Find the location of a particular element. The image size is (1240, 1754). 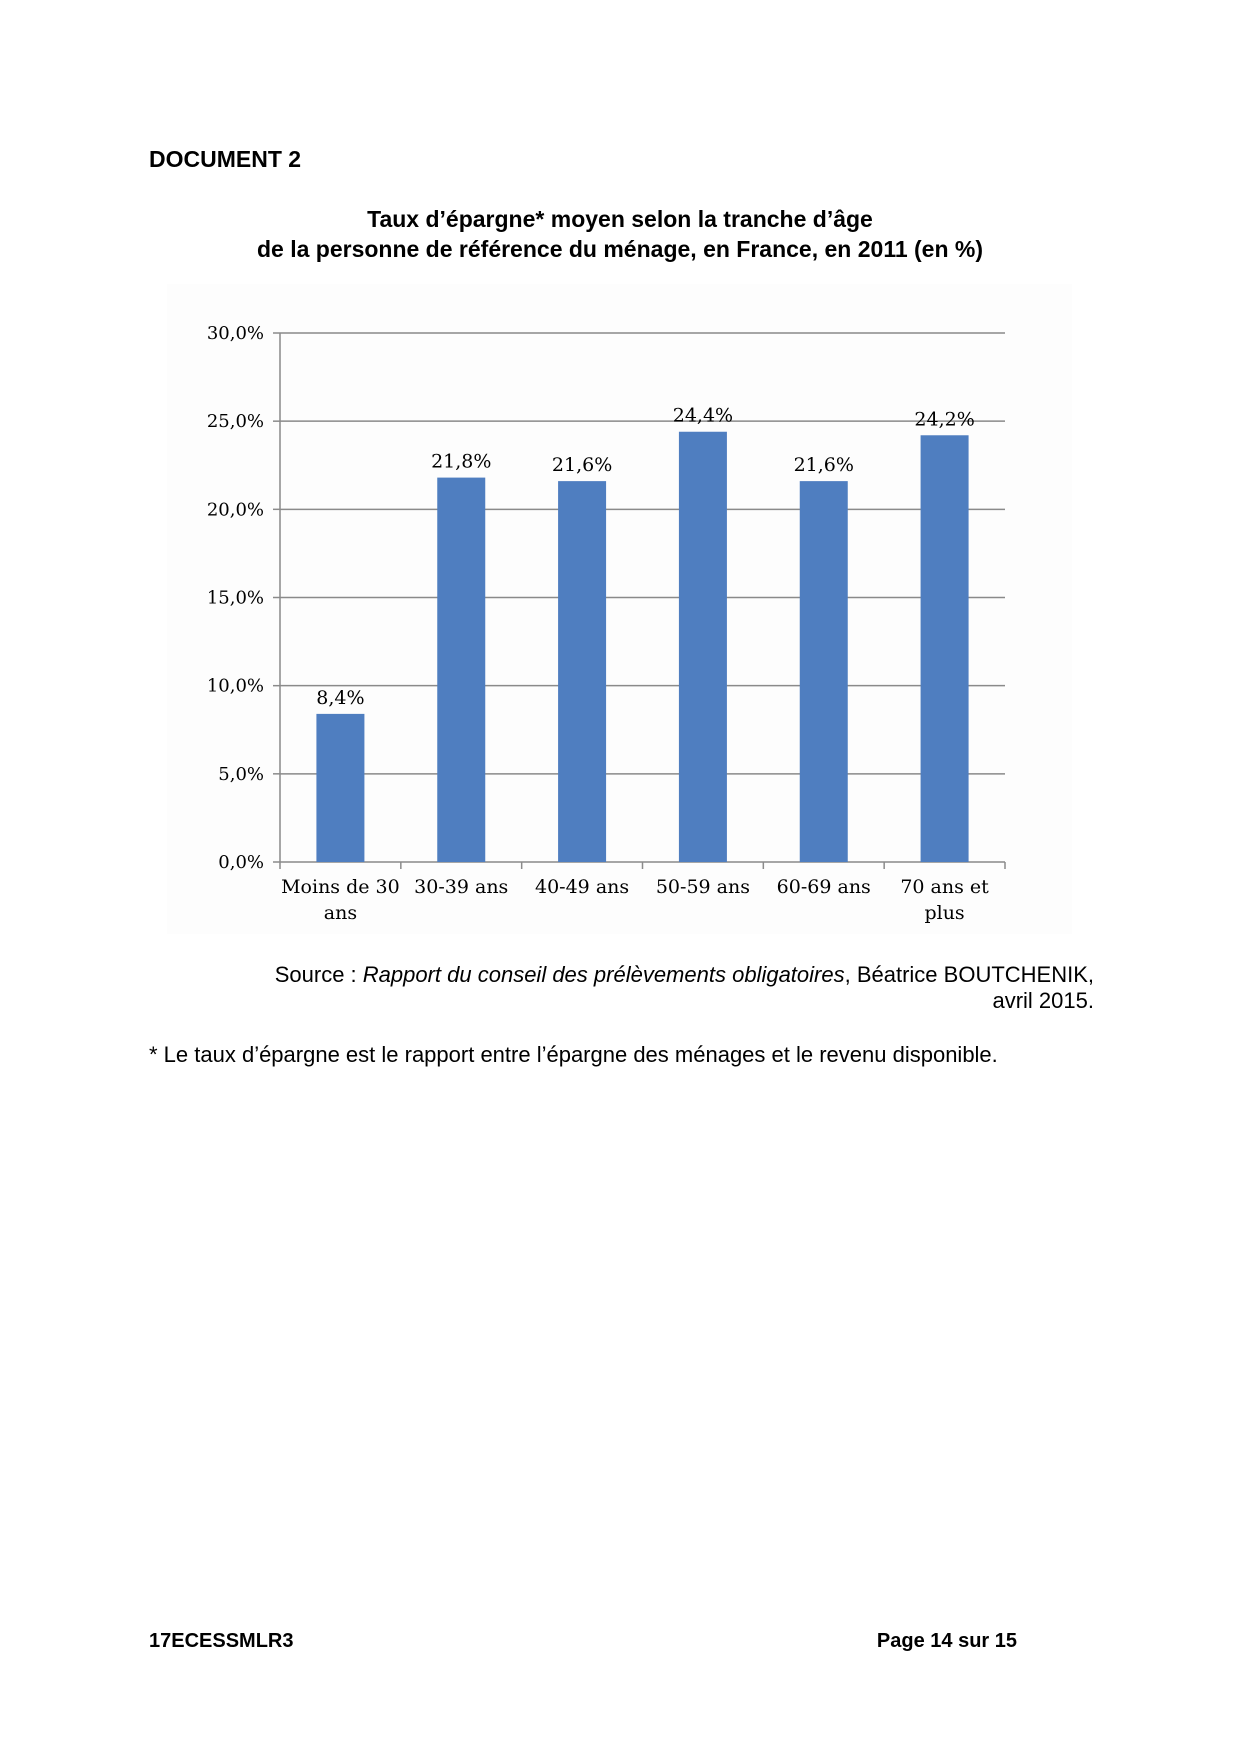

data-label: 24,4% is located at coordinates (703, 416).